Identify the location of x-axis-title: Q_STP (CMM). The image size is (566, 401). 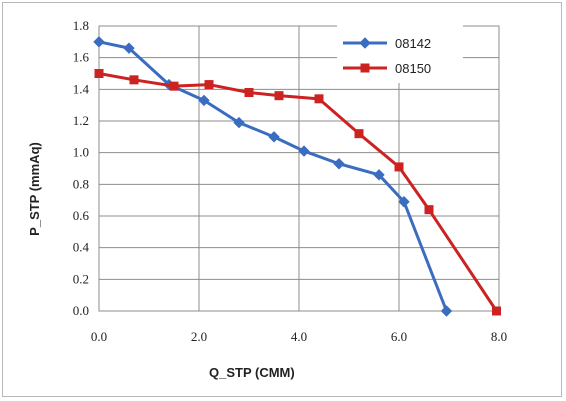
(252, 372).